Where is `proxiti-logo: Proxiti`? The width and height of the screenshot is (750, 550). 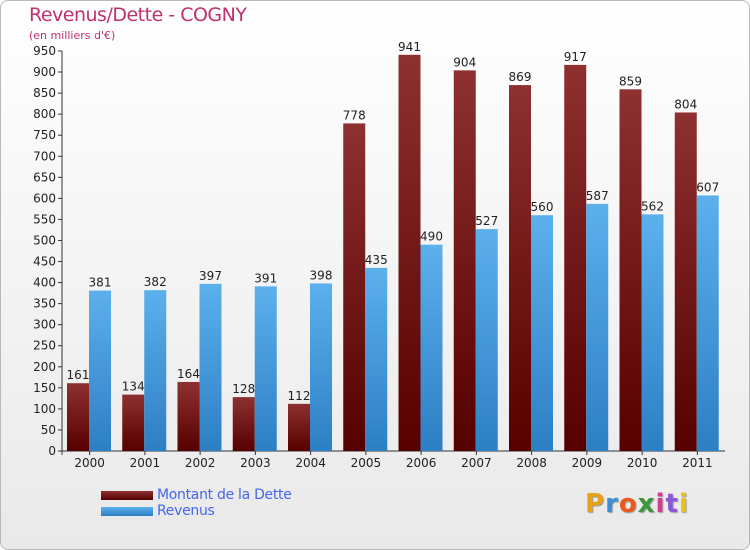 proxiti-logo: Proxiti is located at coordinates (637, 504).